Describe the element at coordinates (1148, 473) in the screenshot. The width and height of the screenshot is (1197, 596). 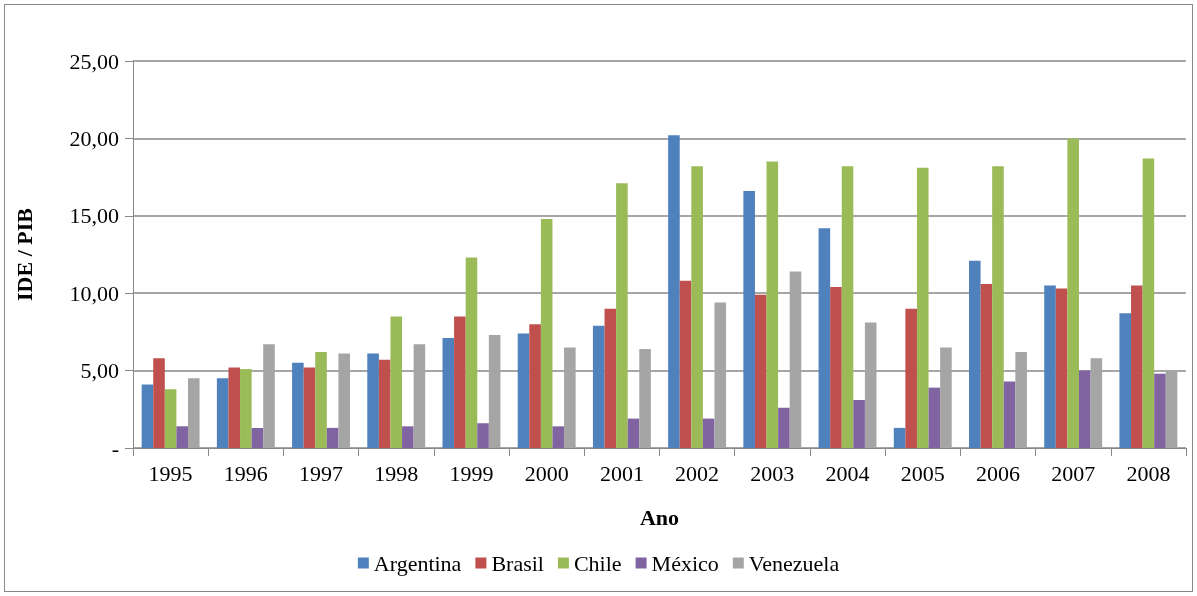
I see `x-tick-label: 2008` at that location.